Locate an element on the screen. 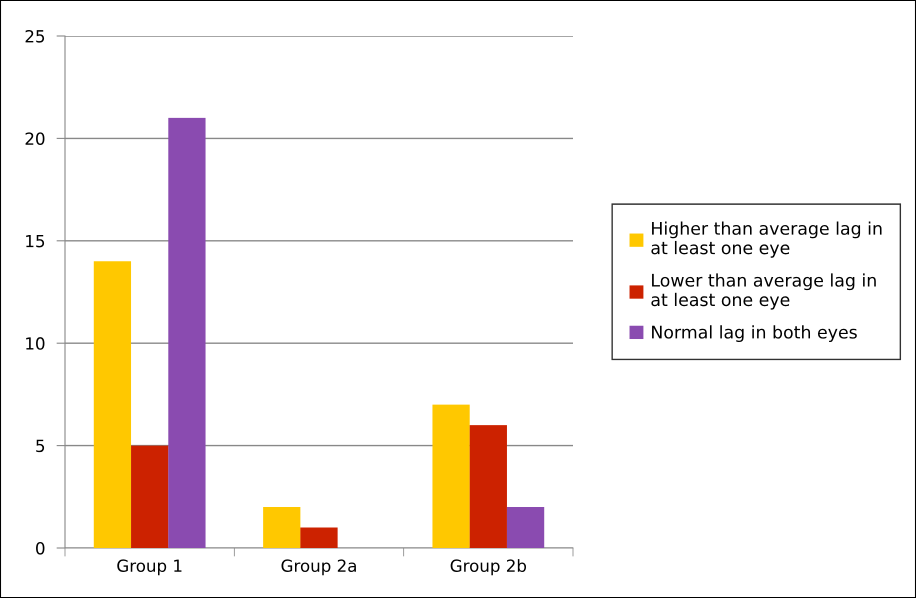 The height and width of the screenshot is (598, 916). x-tick-label: Group 1 is located at coordinates (149, 567).